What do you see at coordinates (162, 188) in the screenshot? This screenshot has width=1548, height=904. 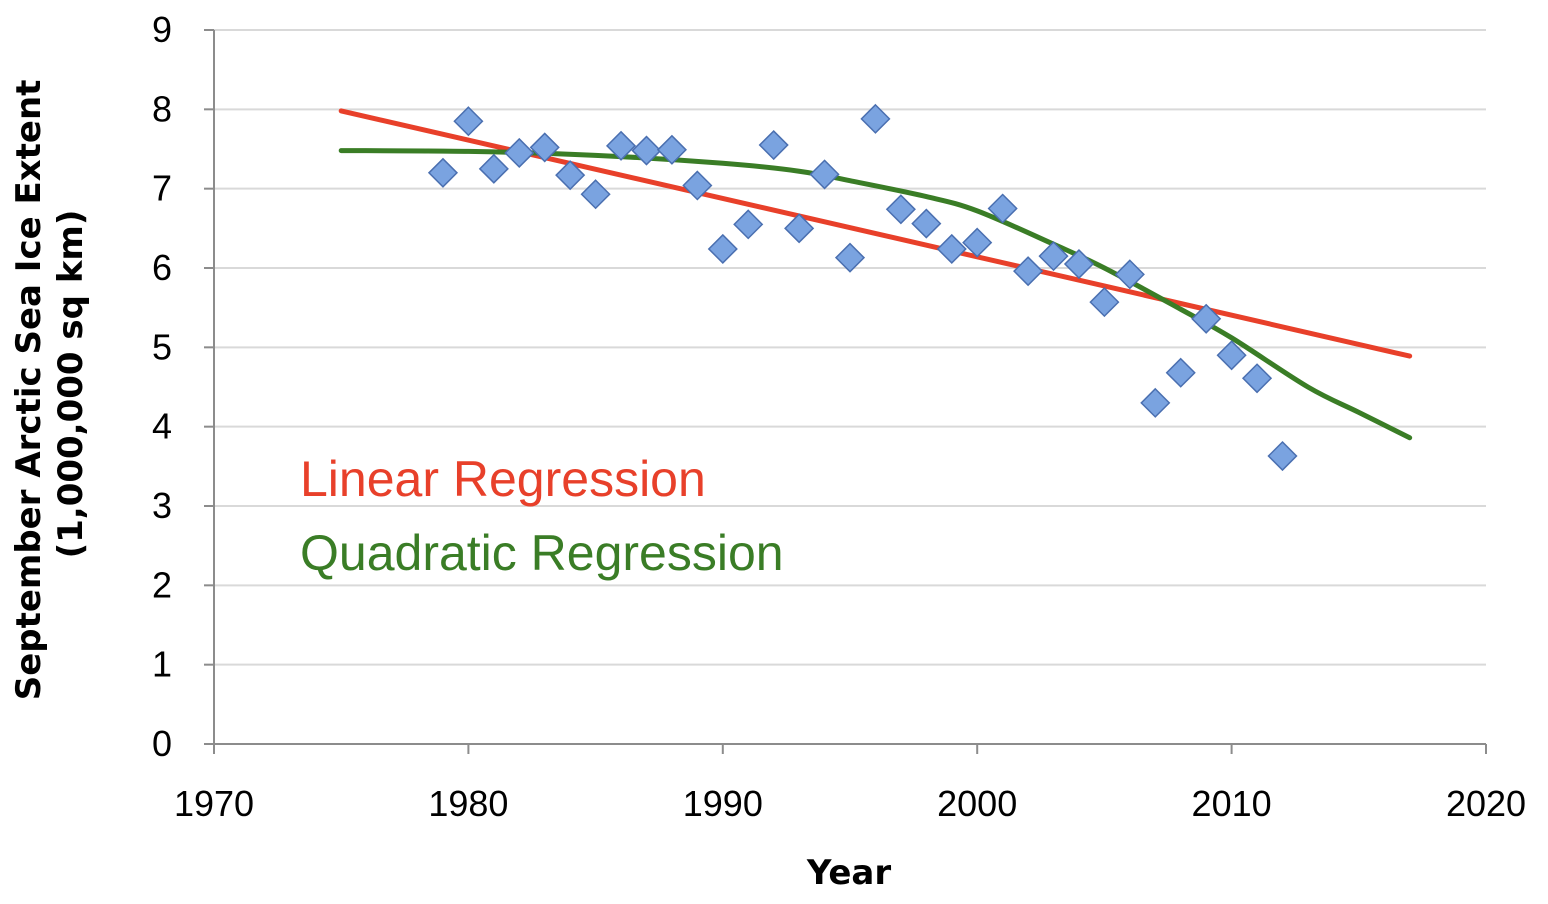 I see `y-tick-label: 7` at bounding box center [162, 188].